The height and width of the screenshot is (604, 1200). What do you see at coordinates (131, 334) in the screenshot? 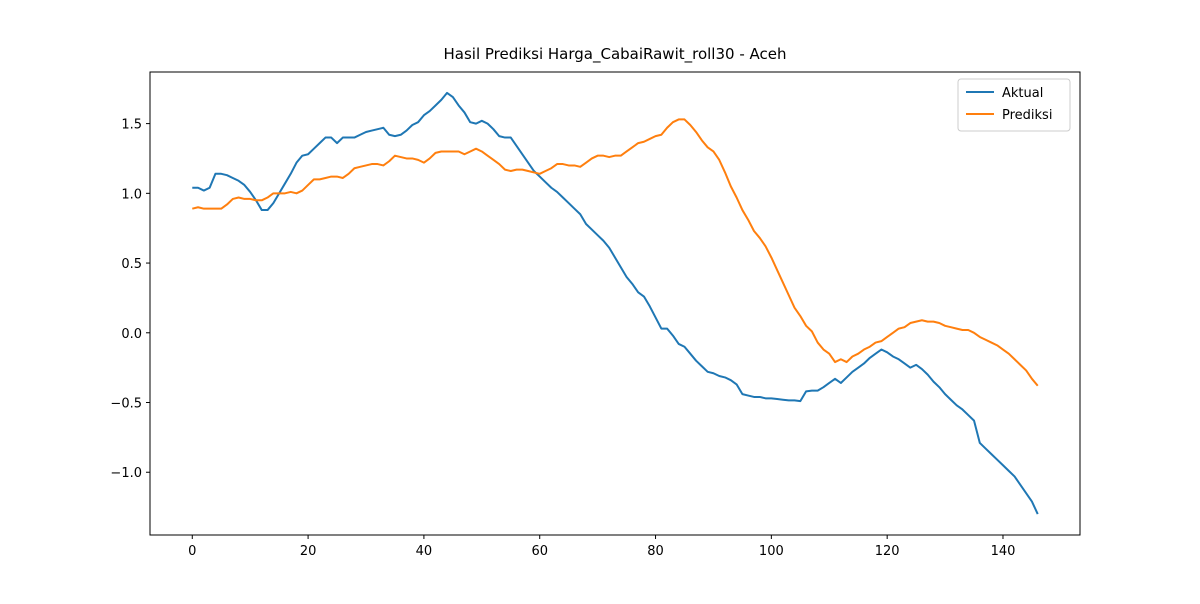
I see `y-tick-label: 0.0` at bounding box center [131, 334].